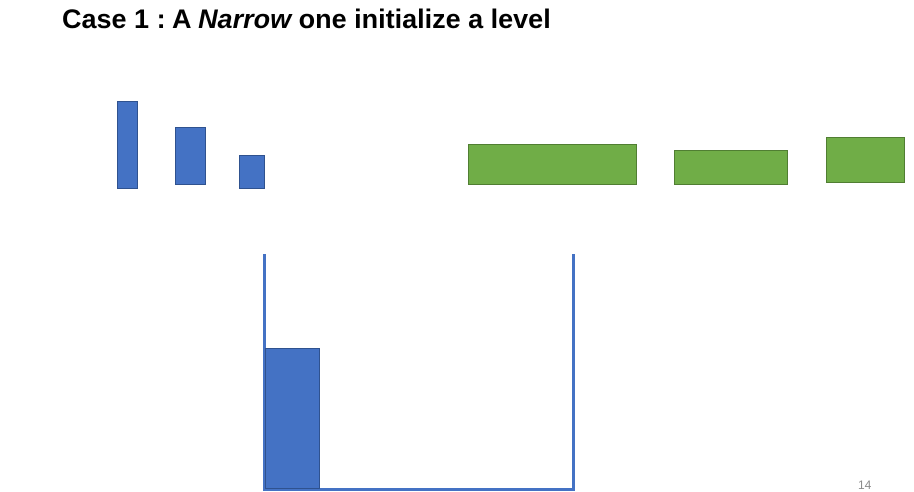  I want to click on title-suffix: one initialize a level, so click(421, 19).